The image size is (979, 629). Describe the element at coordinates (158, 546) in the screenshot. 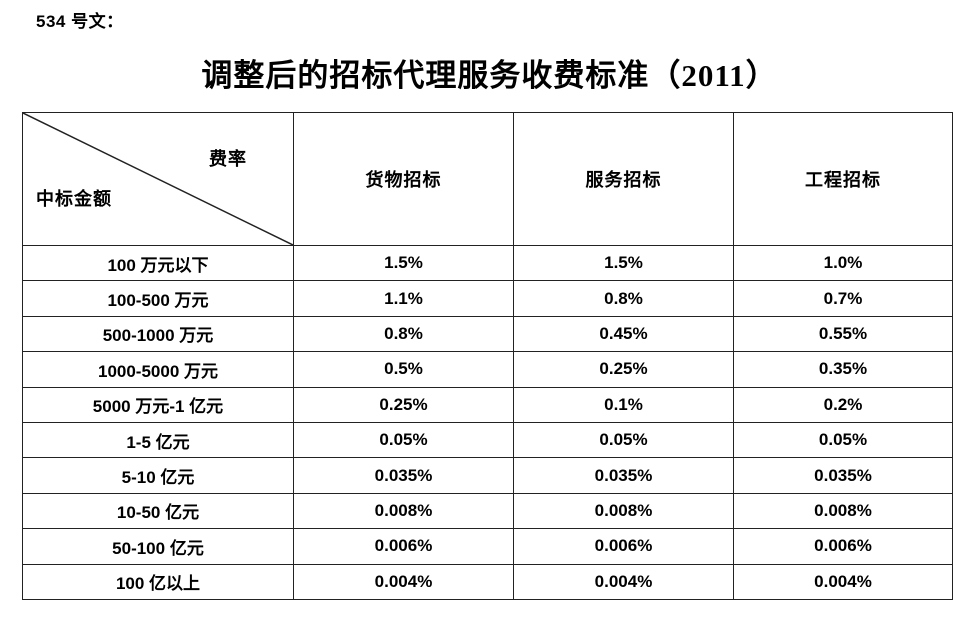

I see `row-label: 50-100 亿元` at that location.